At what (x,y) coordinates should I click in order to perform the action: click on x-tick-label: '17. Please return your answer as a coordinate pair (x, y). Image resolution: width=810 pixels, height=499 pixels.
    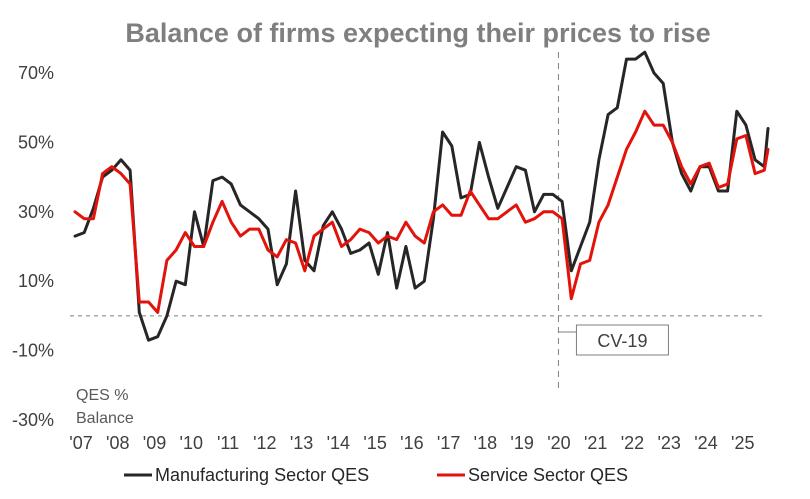
    Looking at the image, I should click on (448, 443).